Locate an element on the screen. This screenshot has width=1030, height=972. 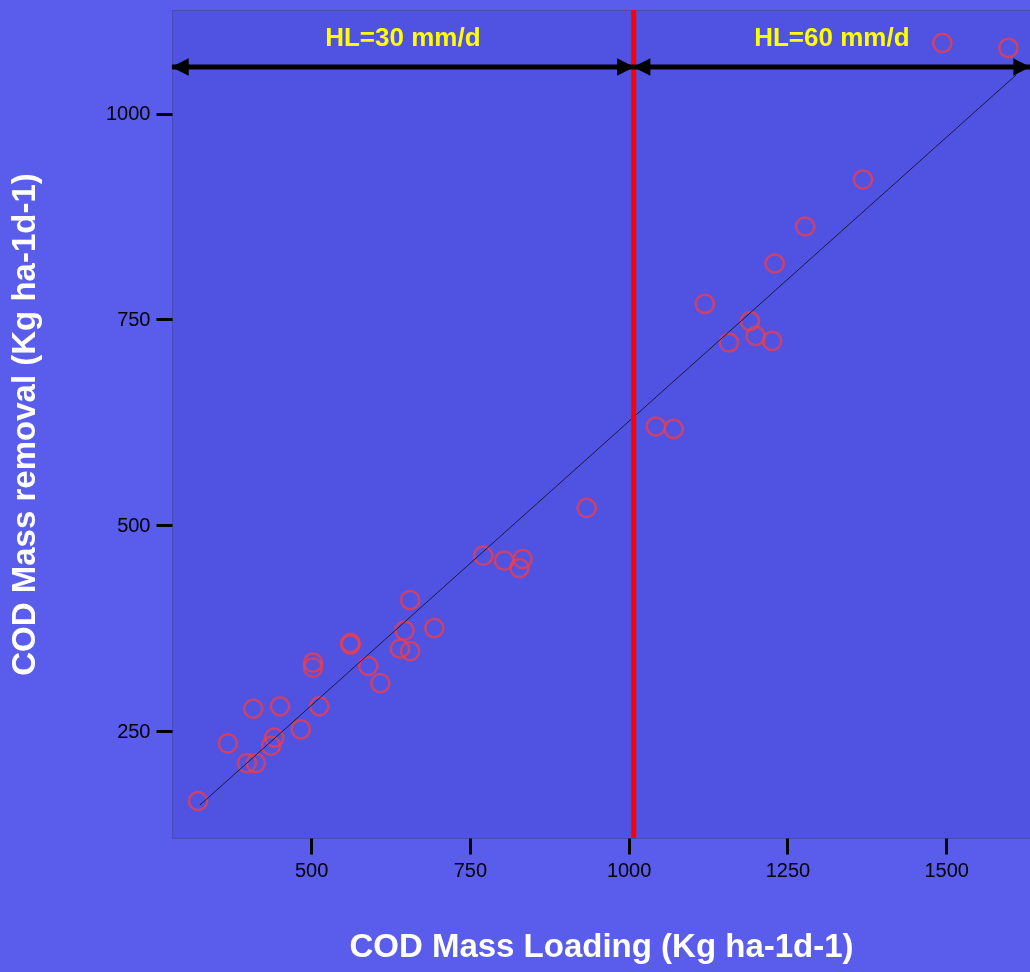
annotation: HL=30 mm/d is located at coordinates (403, 37).